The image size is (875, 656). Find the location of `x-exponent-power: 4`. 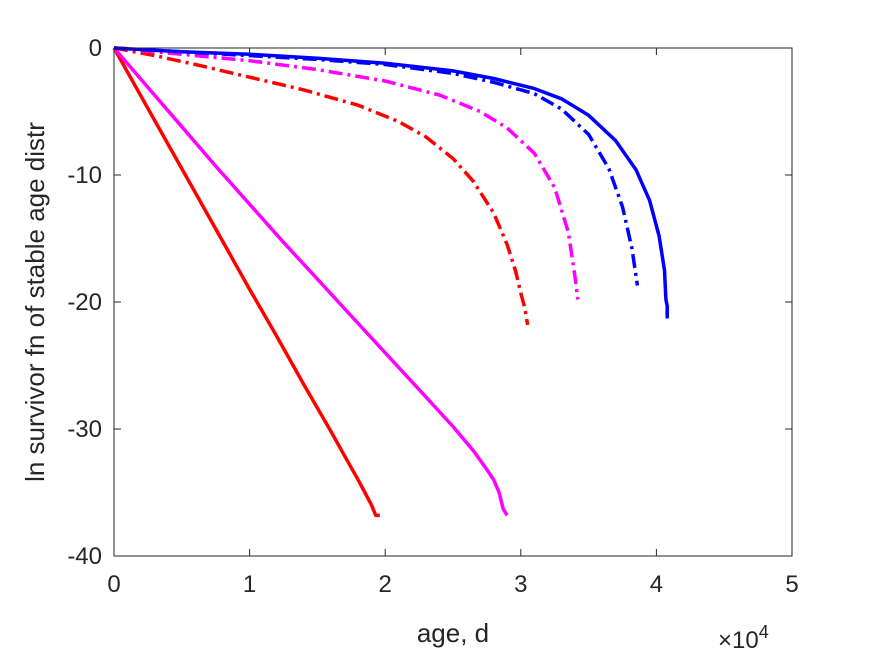

x-exponent-power: 4 is located at coordinates (764, 632).